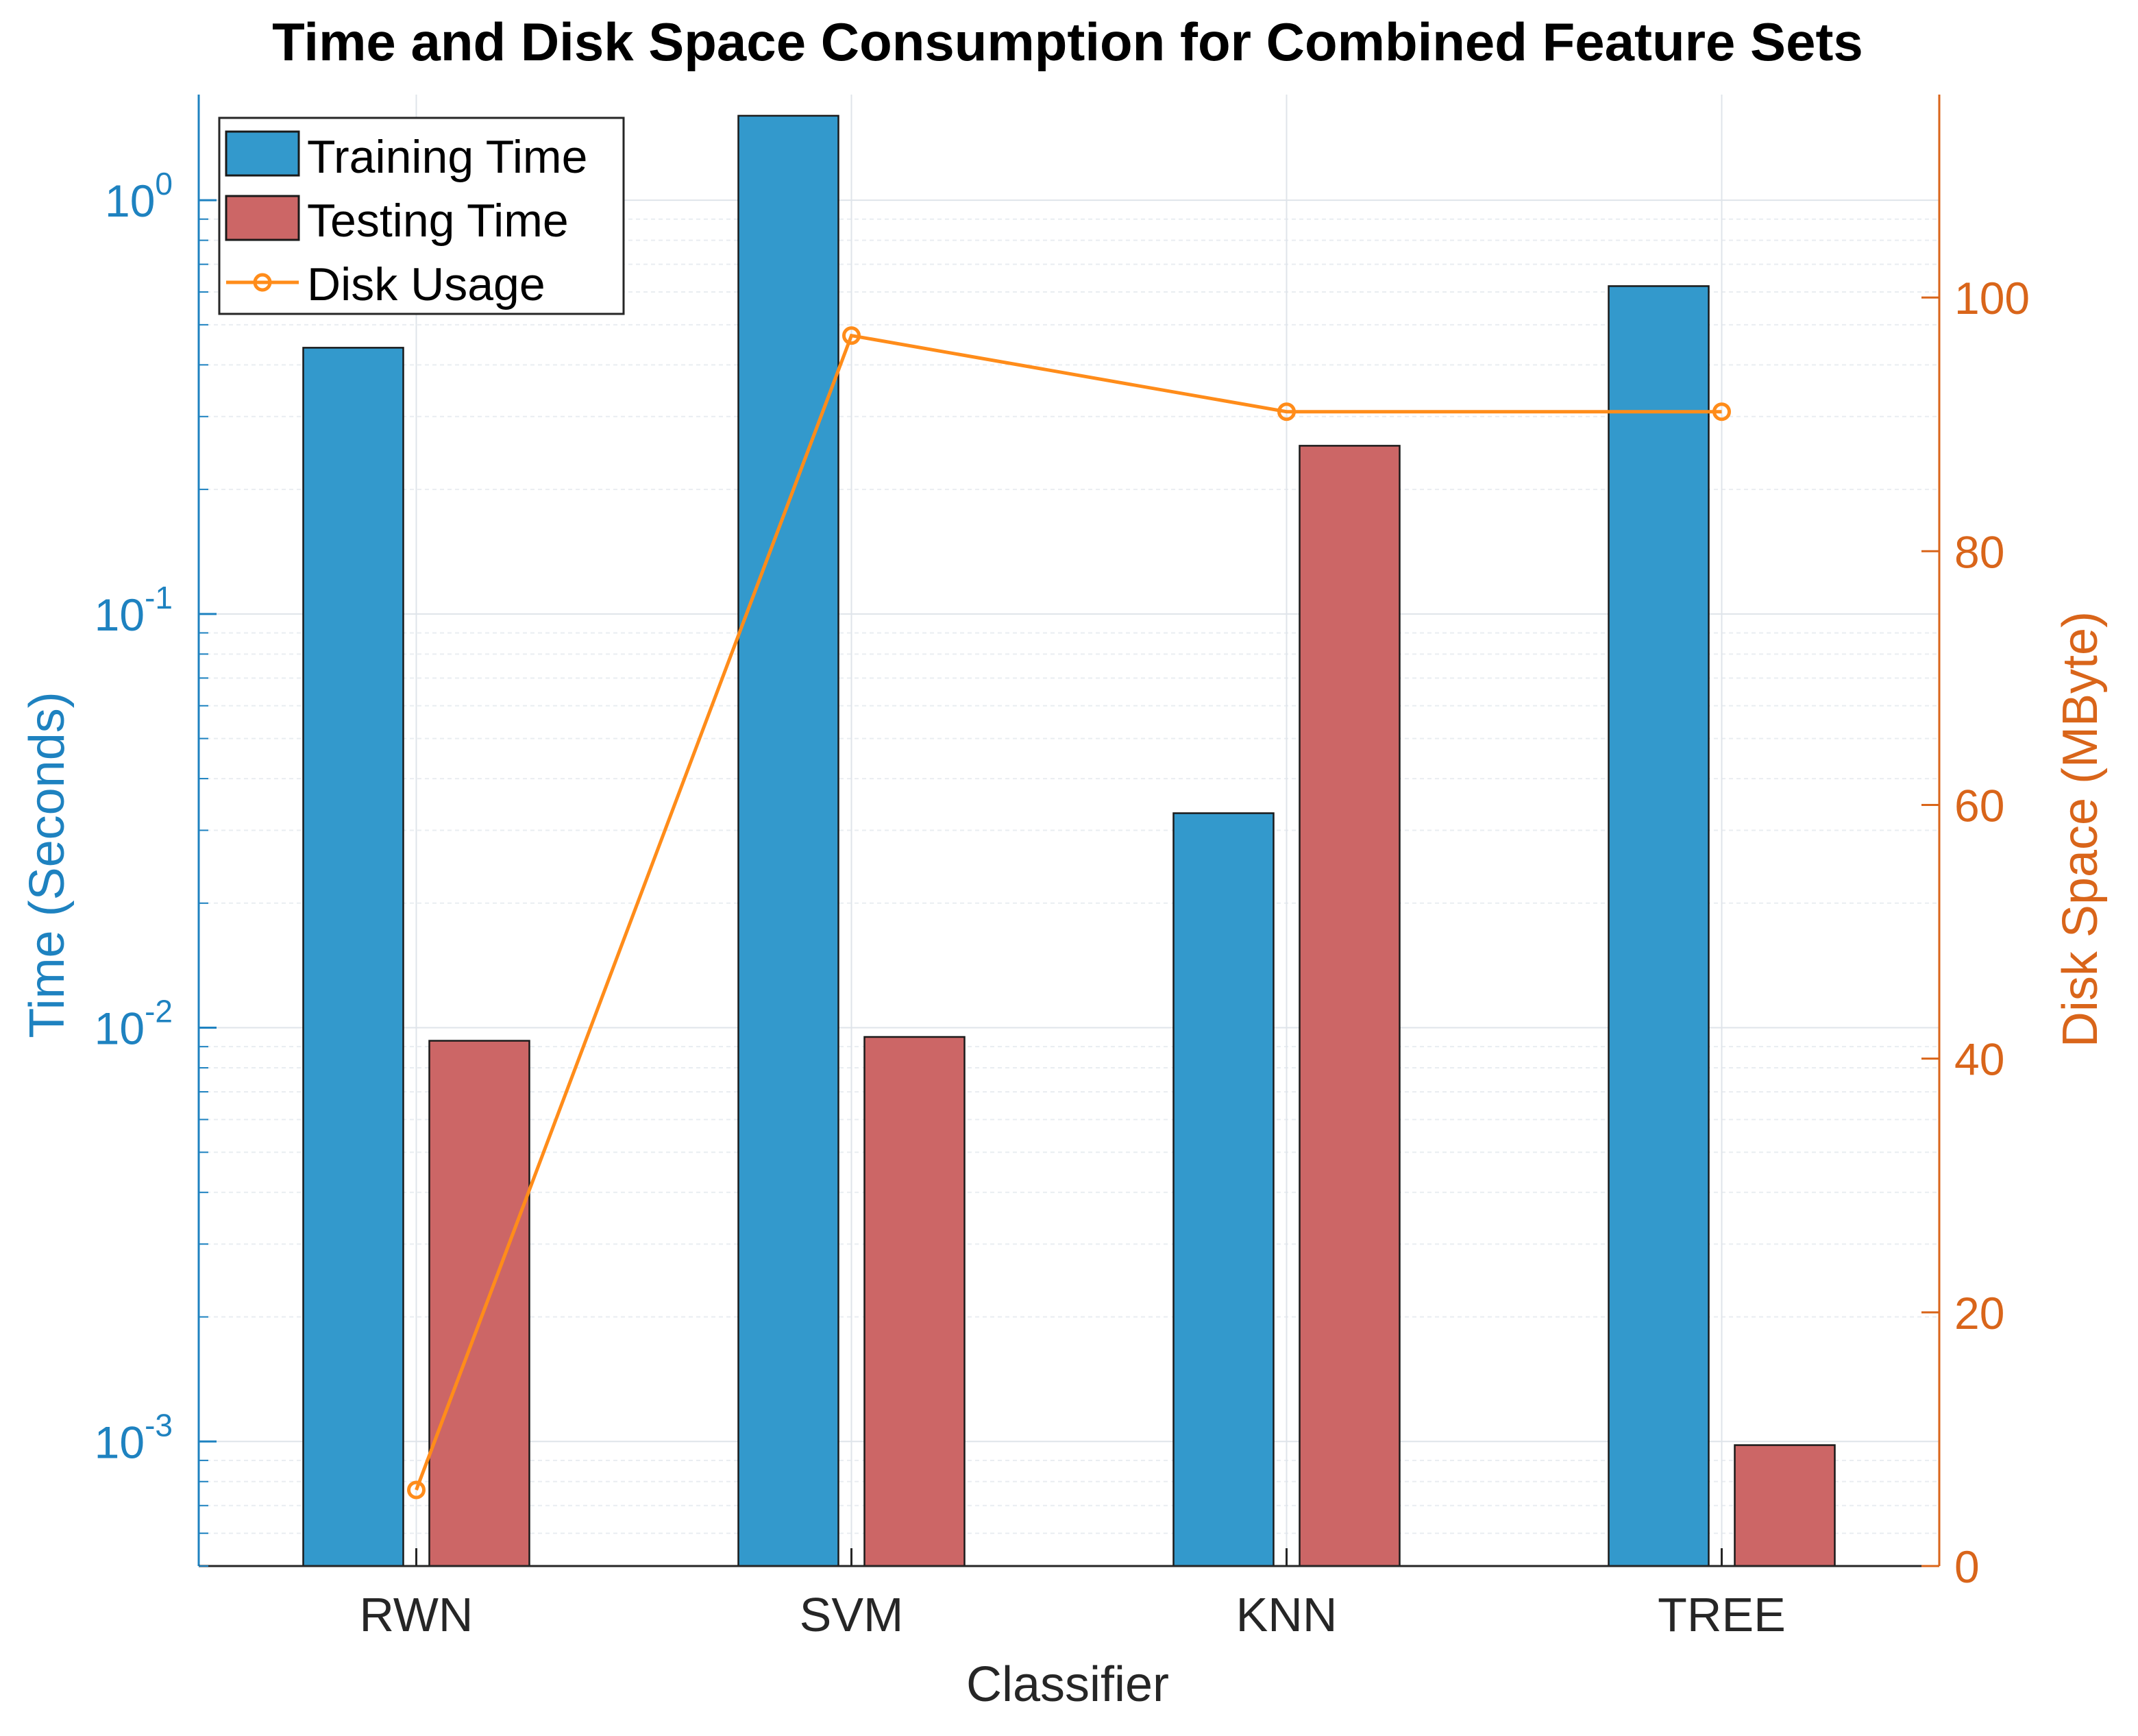  What do you see at coordinates (426, 284) in the screenshot?
I see `legend-label-disk-usage: Disk Usage` at bounding box center [426, 284].